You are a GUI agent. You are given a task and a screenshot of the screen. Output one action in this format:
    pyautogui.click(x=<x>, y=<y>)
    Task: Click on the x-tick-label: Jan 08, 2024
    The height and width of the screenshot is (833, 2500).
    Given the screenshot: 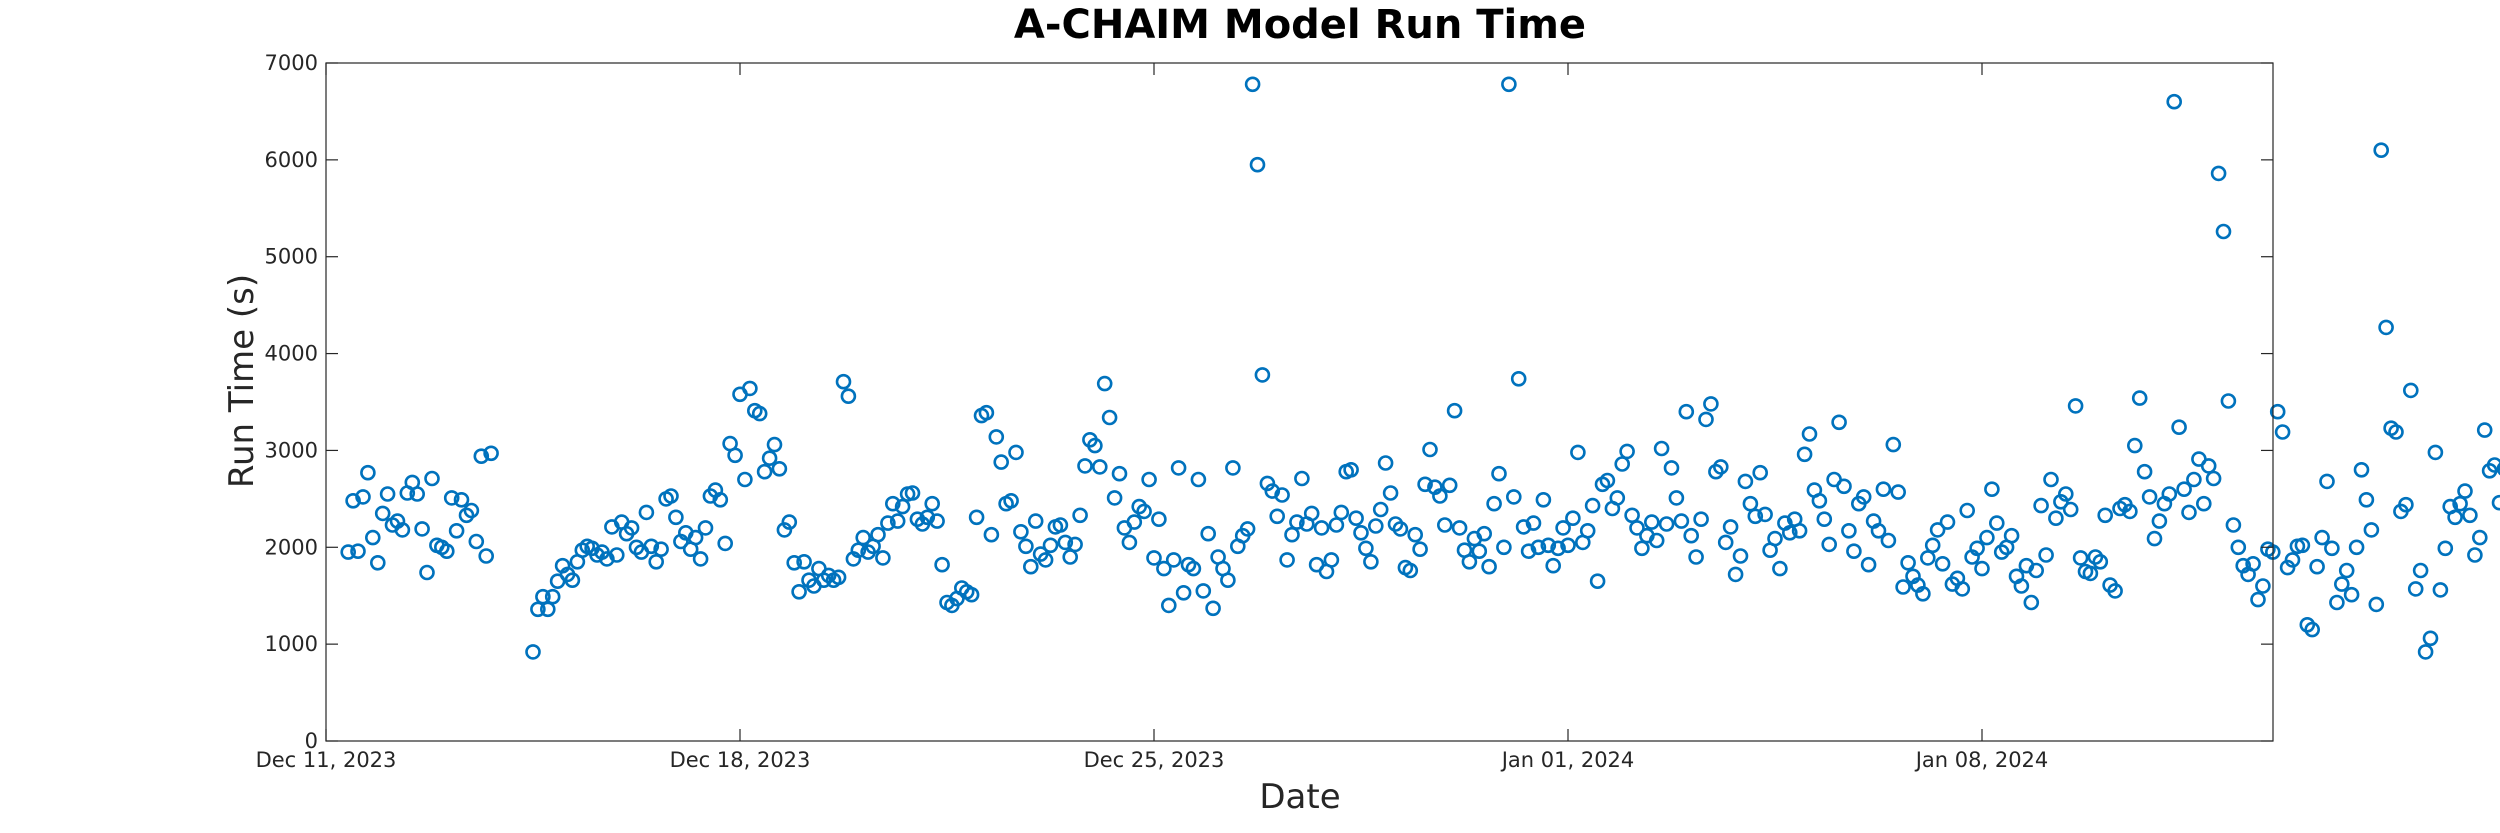 What is the action you would take?
    pyautogui.click(x=1981, y=760)
    